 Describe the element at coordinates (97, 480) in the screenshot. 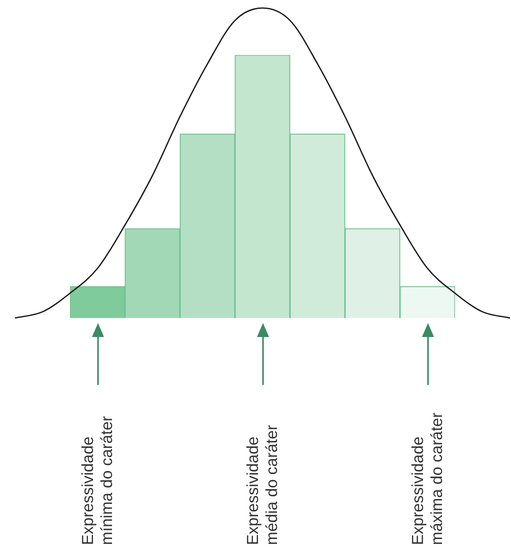

I see `text: Expressividade mínima do caráter` at that location.